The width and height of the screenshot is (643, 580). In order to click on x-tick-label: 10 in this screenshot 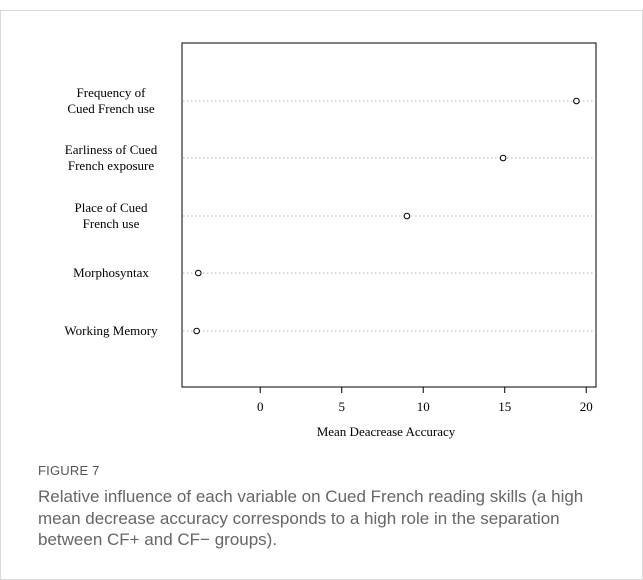, I will do `click(423, 406)`.